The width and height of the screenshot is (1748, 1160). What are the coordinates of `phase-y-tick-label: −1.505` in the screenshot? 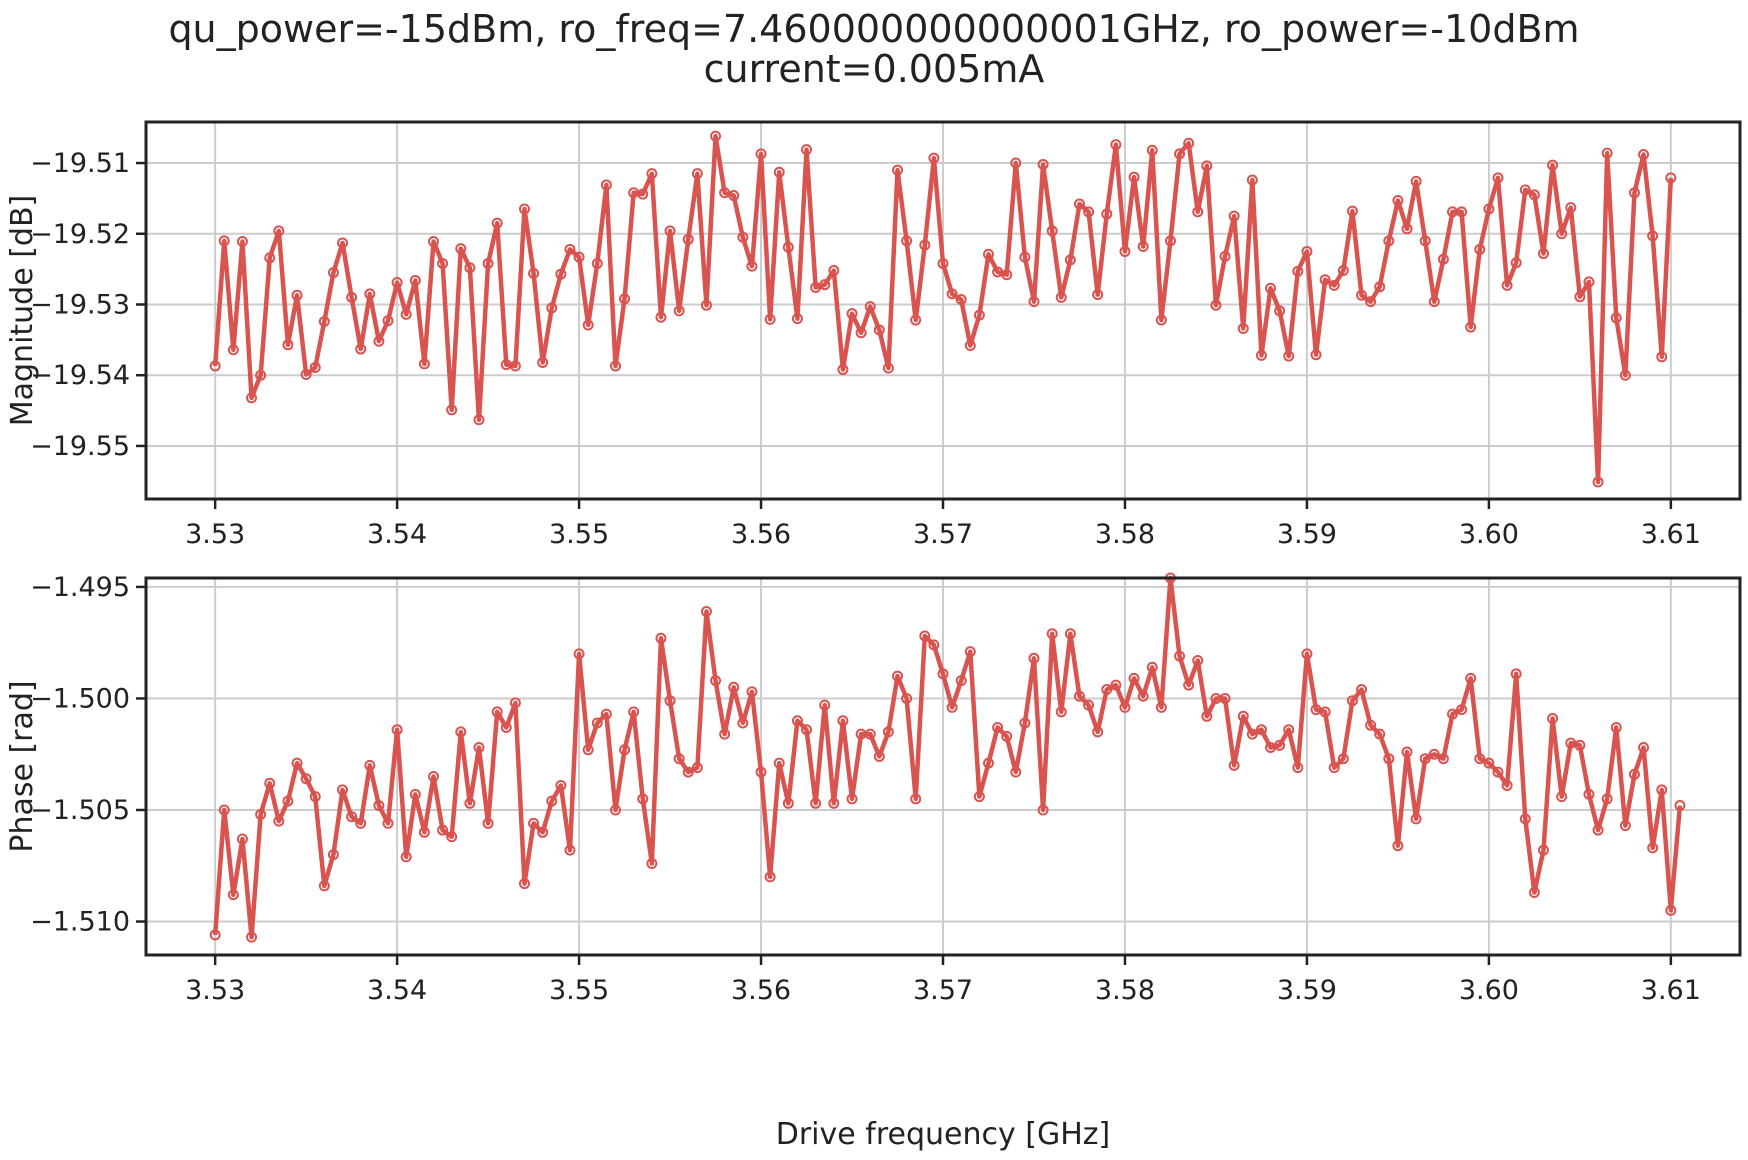 It's located at (80, 810).